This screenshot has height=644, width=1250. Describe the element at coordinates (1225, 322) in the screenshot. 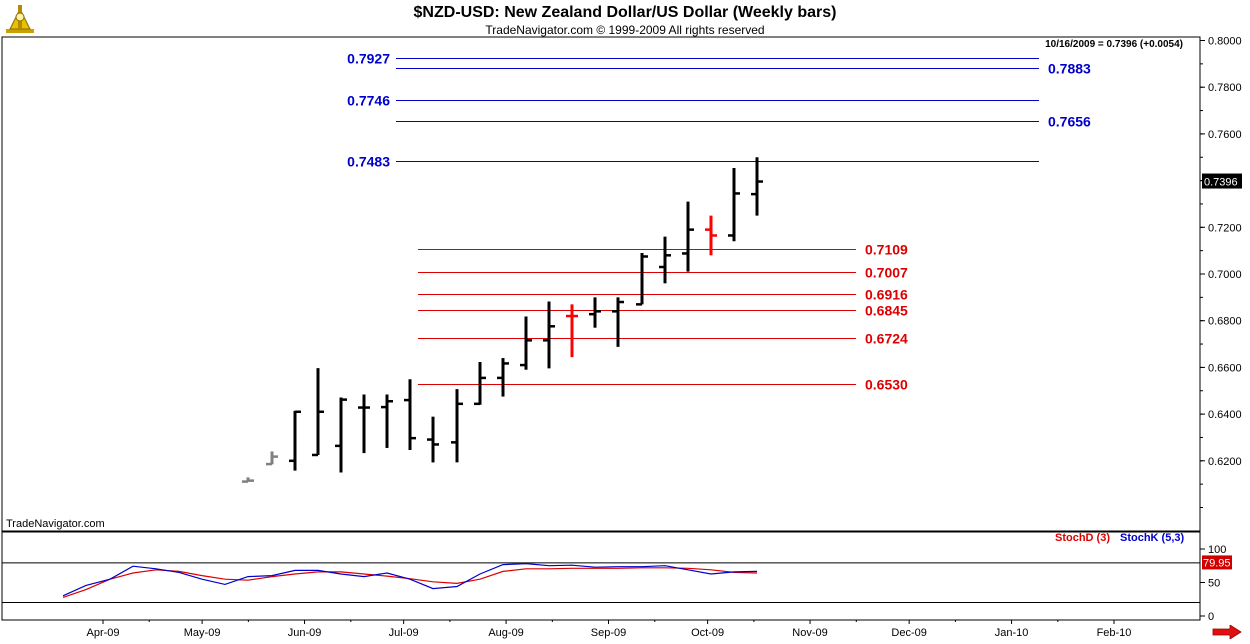

I see `y-tick-label-0.6800: 0.6800` at that location.